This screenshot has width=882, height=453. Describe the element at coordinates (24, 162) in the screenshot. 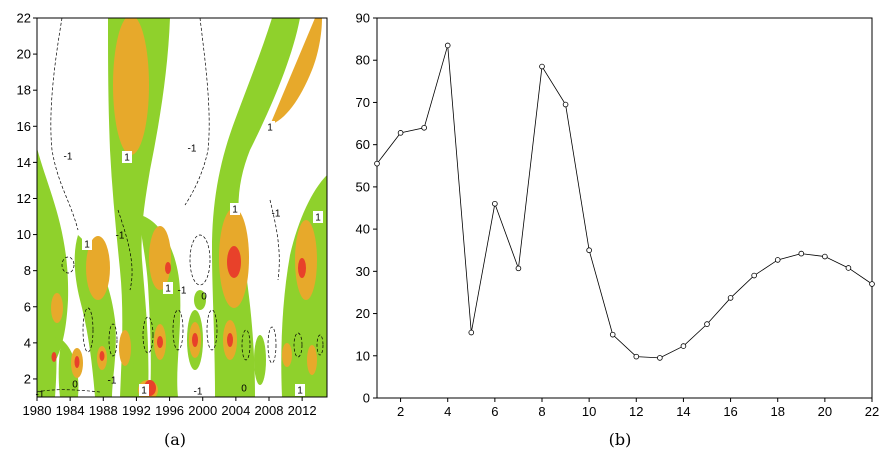

I see `y-tick-label: 14` at that location.